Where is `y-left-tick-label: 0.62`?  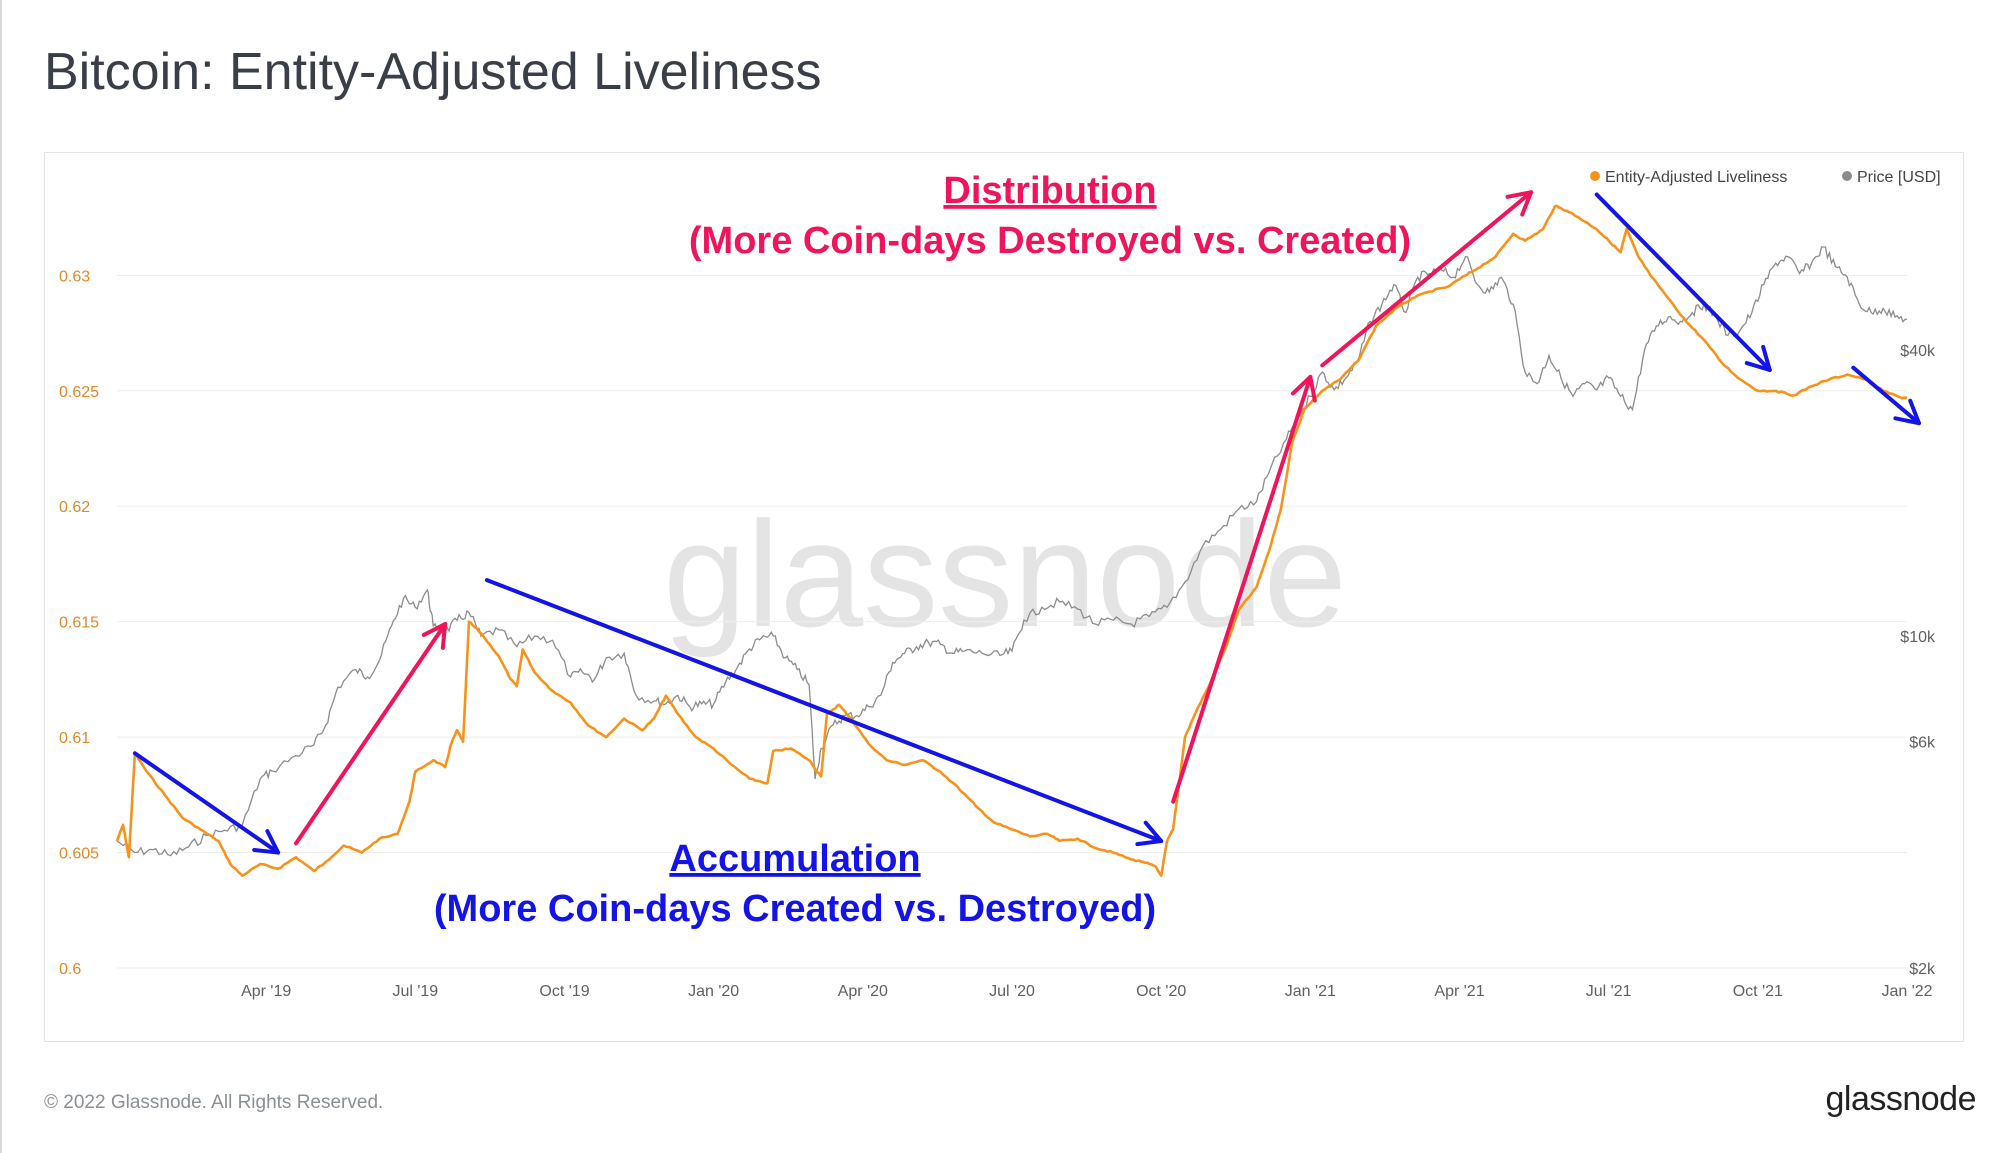
y-left-tick-label: 0.62 is located at coordinates (74, 507).